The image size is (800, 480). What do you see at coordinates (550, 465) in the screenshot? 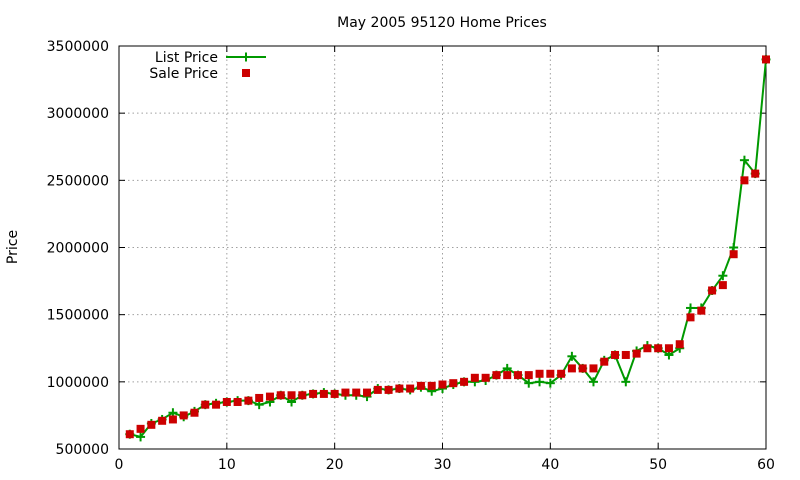
I see `x-tick-label: 40` at bounding box center [550, 465].